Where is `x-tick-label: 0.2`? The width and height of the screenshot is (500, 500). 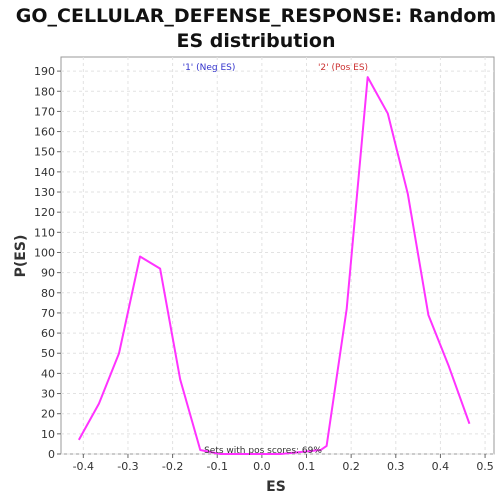
x-tick-label: 0.2 is located at coordinates (351, 466).